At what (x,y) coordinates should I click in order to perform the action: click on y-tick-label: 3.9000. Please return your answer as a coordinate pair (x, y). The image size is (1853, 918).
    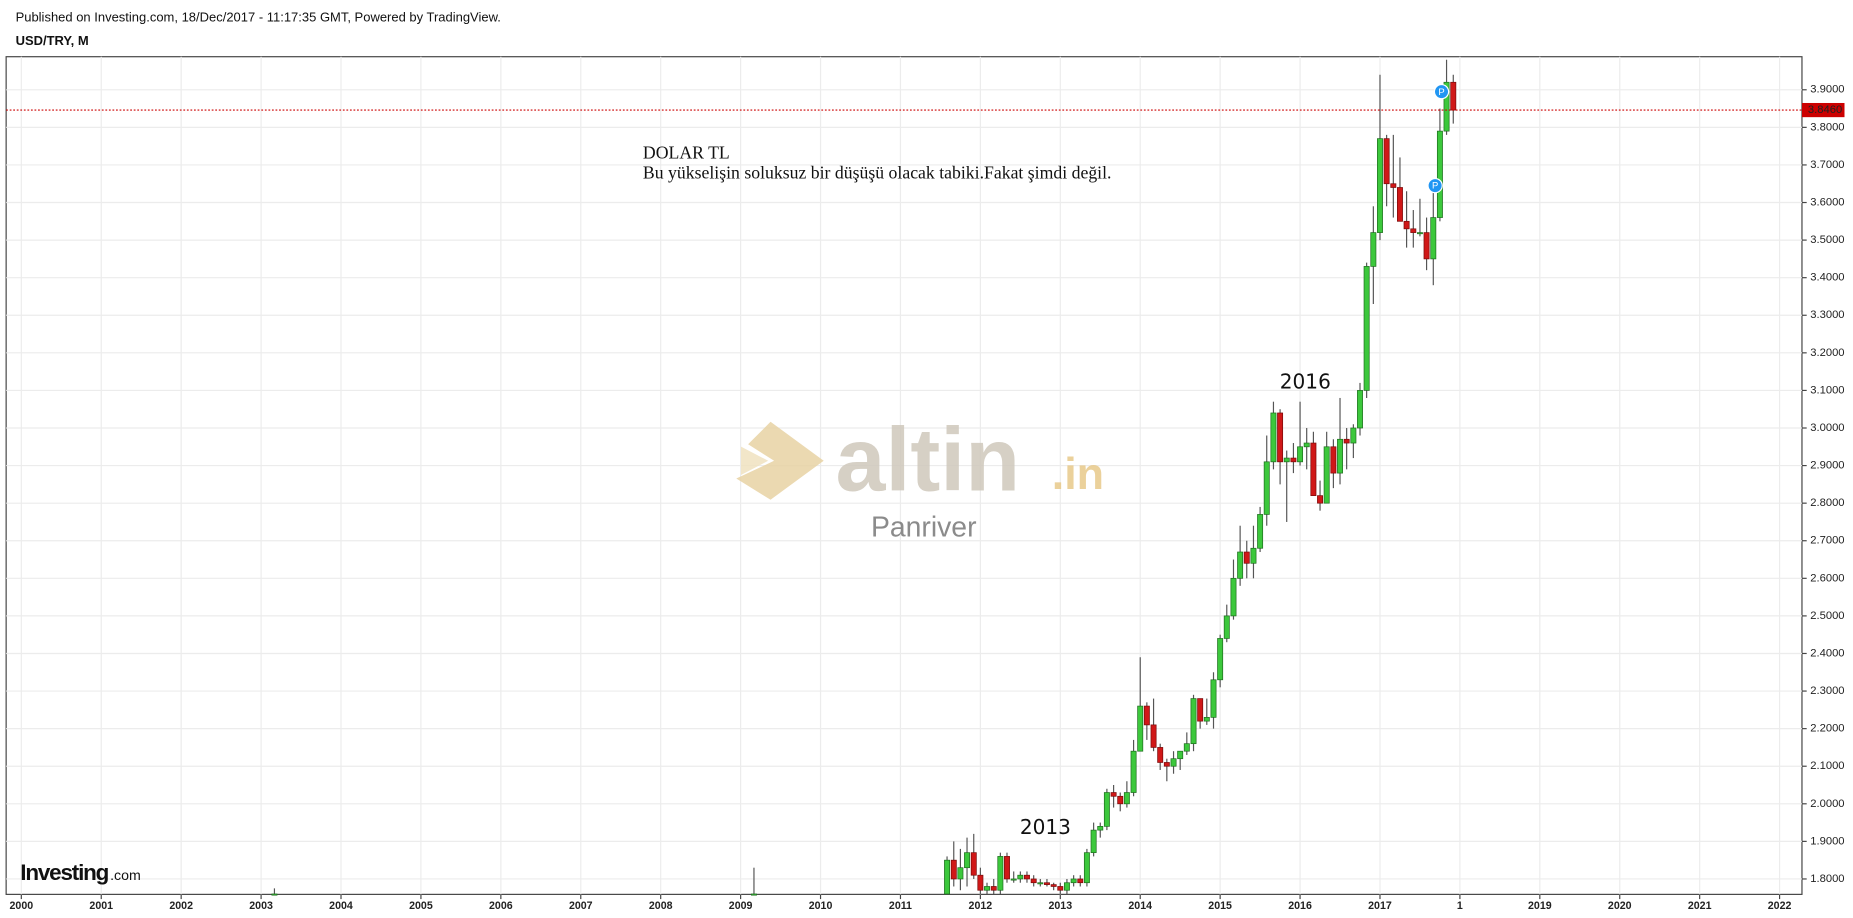
    Looking at the image, I should click on (1827, 90).